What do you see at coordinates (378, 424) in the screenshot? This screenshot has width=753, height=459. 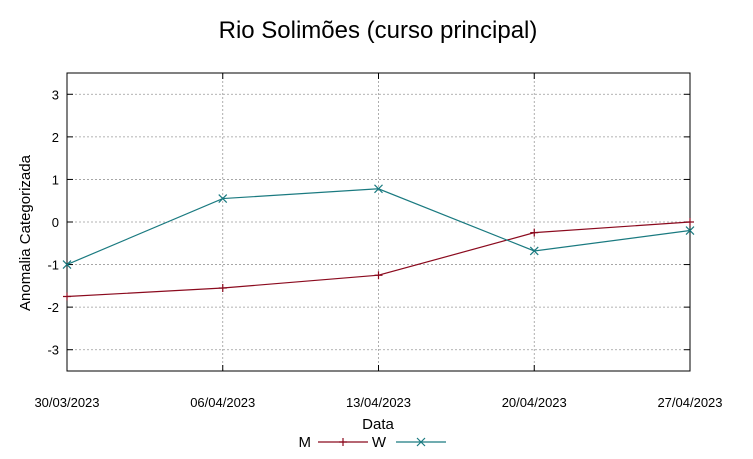 I see `x-axis-label: Data` at bounding box center [378, 424].